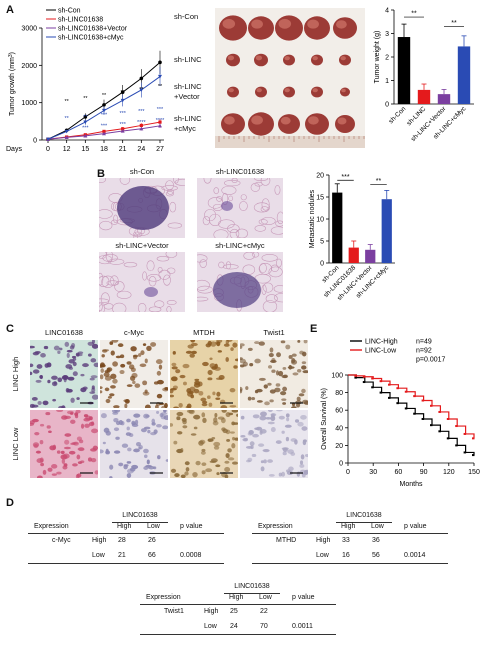  What do you see at coordinates (449, 472) in the screenshot?
I see `x-tick-label: 120` at bounding box center [449, 472].